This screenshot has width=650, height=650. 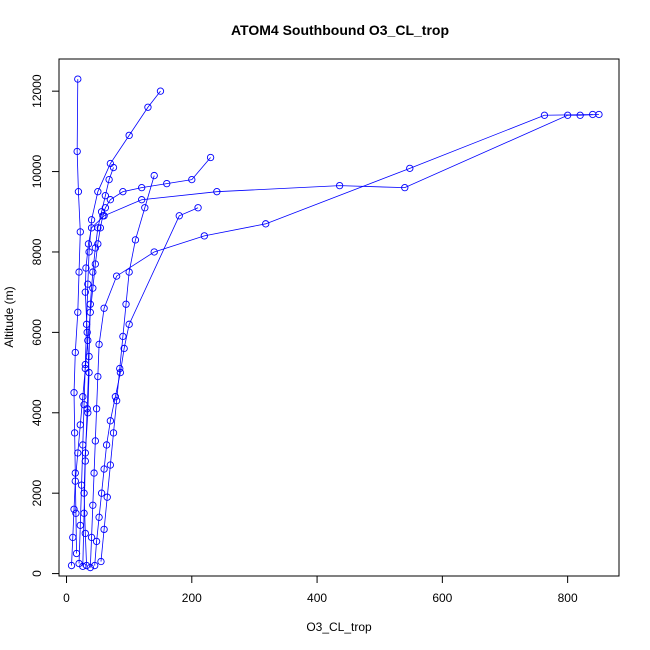 What do you see at coordinates (192, 598) in the screenshot?
I see `x-tick-label: 200` at bounding box center [192, 598].